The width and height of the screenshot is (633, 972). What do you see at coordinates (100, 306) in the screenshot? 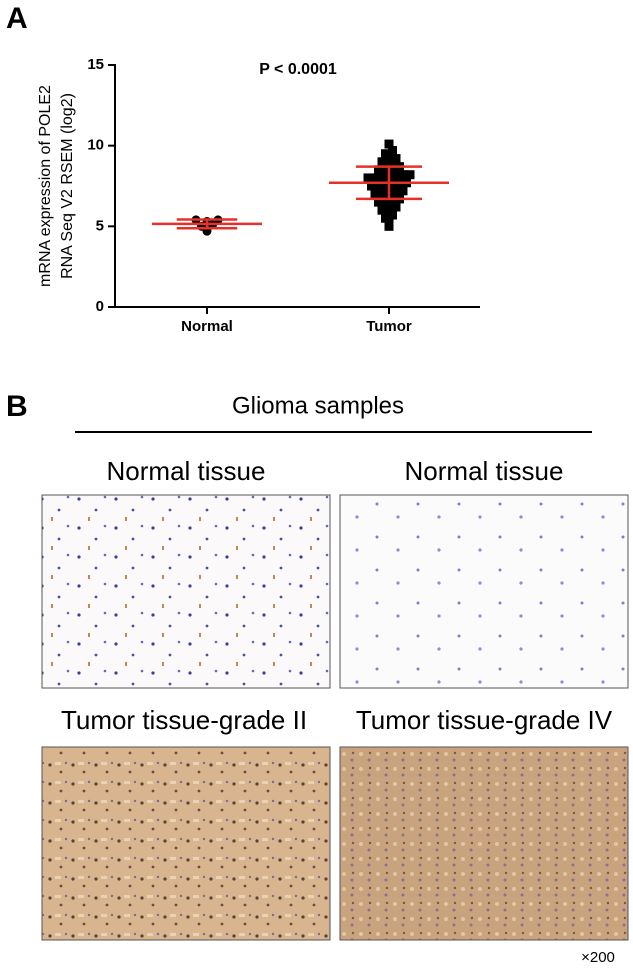
I see `y-tick-label: 0` at bounding box center [100, 306].